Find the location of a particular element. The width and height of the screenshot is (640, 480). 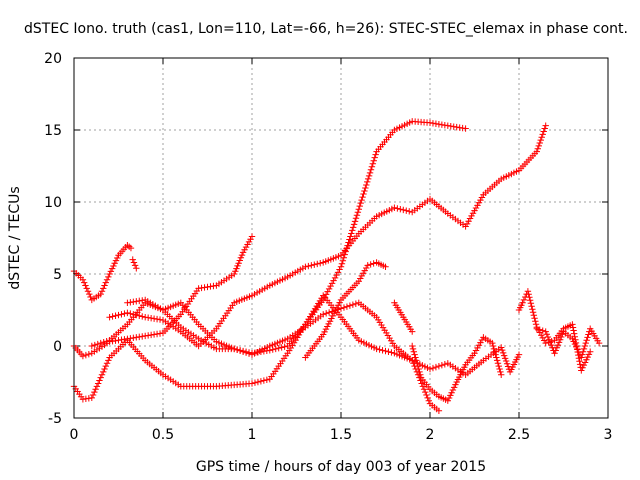

y-tick-label: 0 is located at coordinates (57, 347).